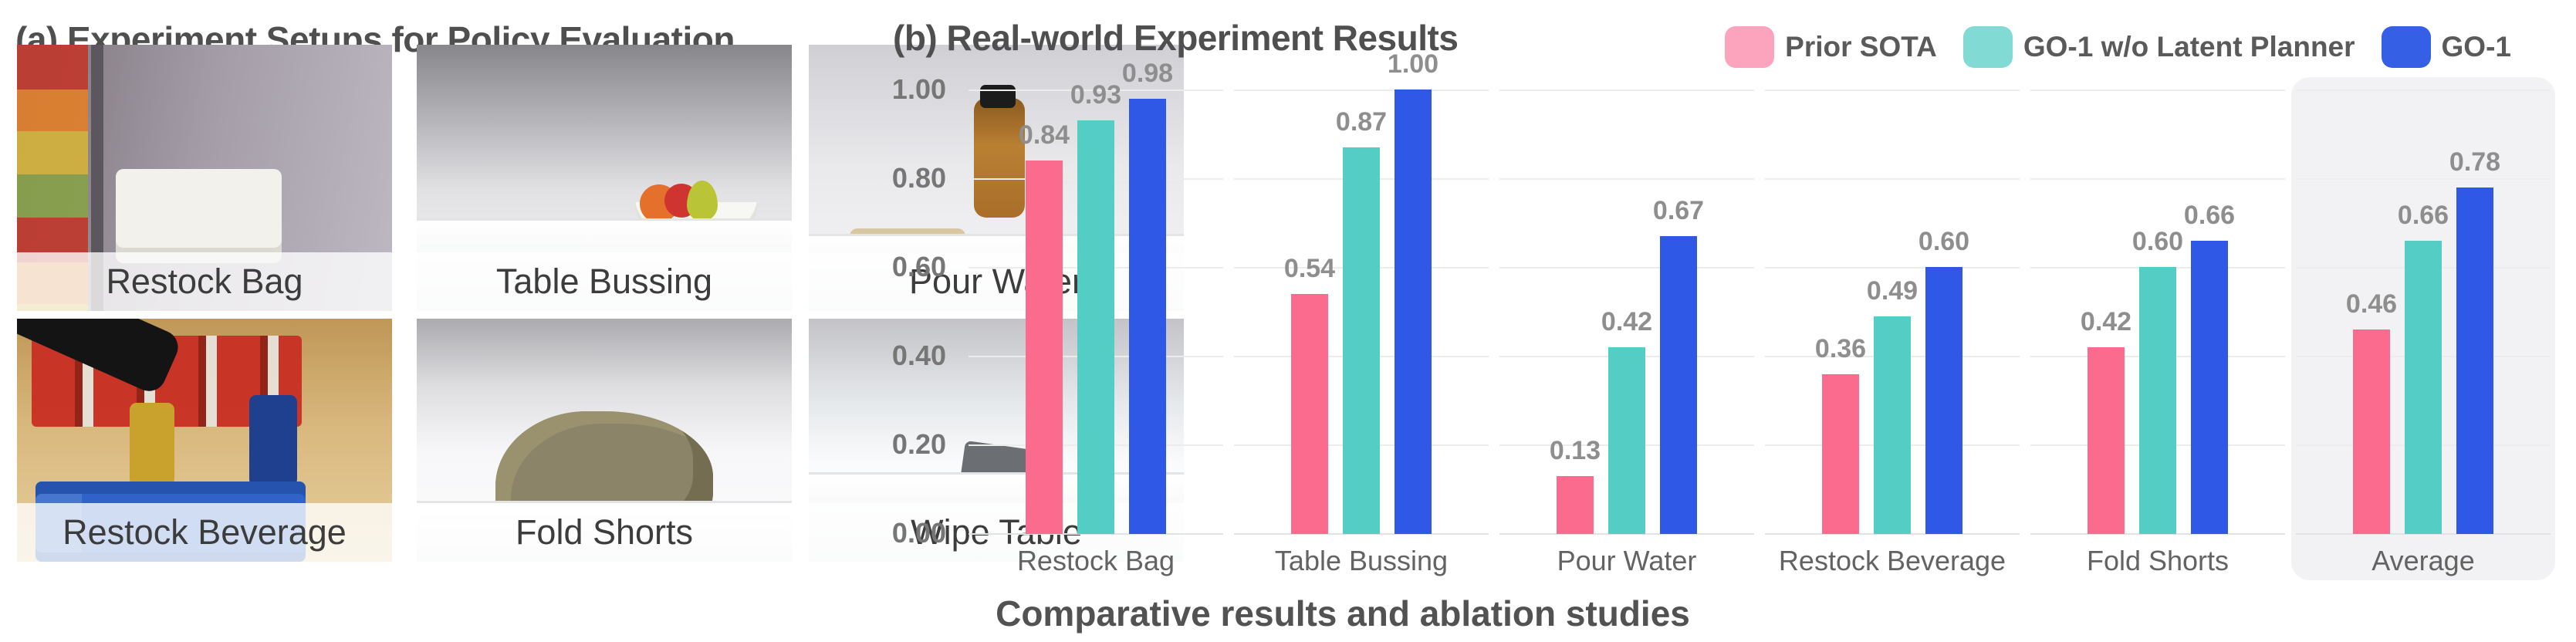  What do you see at coordinates (996, 440) in the screenshot?
I see `photo-tile-wipe-table: Wipe Table` at bounding box center [996, 440].